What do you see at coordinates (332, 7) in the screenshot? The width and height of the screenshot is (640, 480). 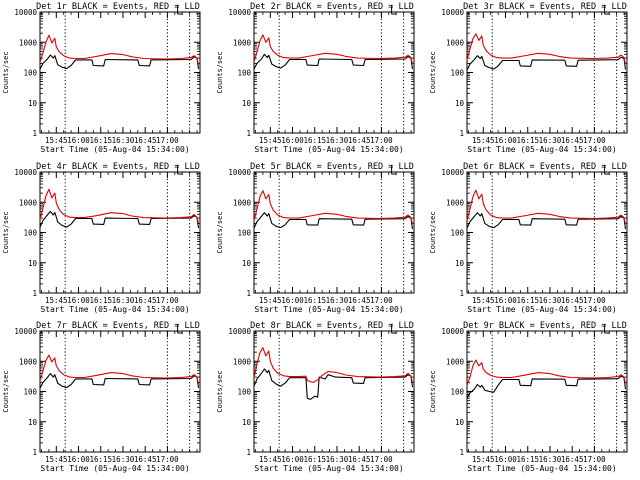 I see `panel-title: Det 2r BLACK = Events, RED = LLD` at bounding box center [332, 7].